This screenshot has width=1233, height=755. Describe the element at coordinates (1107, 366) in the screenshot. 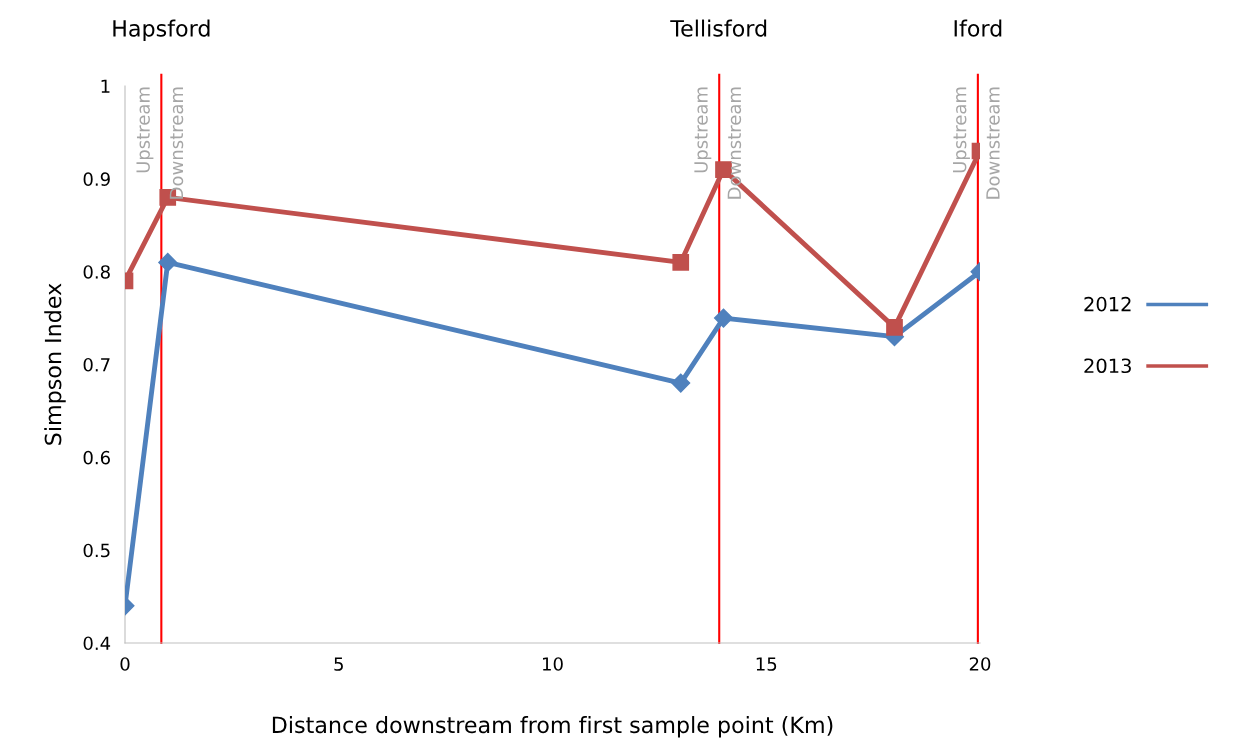

I see `legend-label: 2013` at that location.